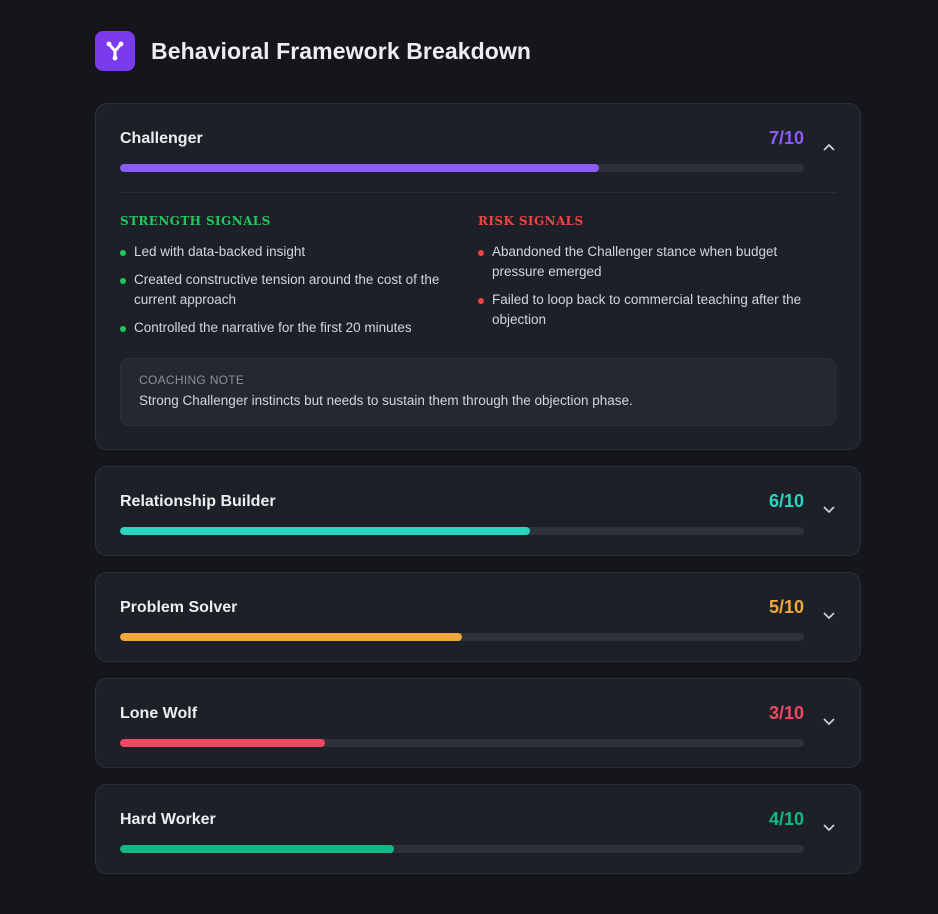  I want to click on framework-card-relationship-builder: Relationship Builder 6/10, so click(478, 511).